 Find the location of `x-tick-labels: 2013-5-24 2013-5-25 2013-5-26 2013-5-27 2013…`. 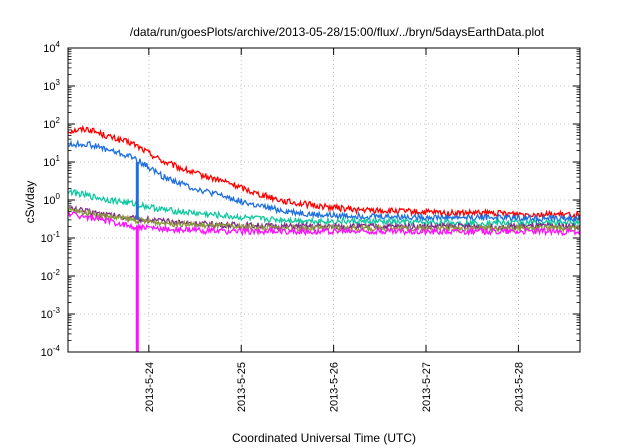

x-tick-labels: 2013-5-24 2013-5-25 2013-5-26 2013-5-27 2013… is located at coordinates (335, 387).